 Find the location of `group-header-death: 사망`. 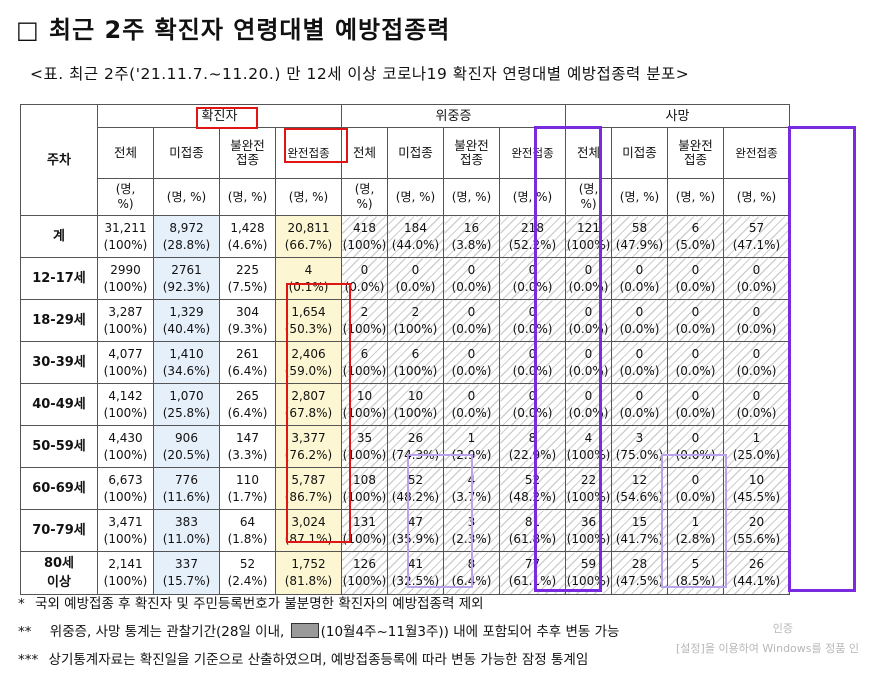

group-header-death: 사망 is located at coordinates (677, 116).